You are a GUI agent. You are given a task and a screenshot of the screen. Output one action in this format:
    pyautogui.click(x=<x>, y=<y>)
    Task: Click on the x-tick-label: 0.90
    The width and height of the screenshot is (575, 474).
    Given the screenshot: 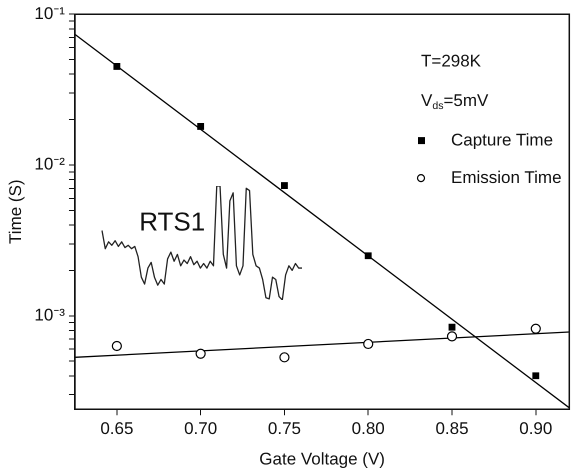 What is the action you would take?
    pyautogui.click(x=535, y=428)
    